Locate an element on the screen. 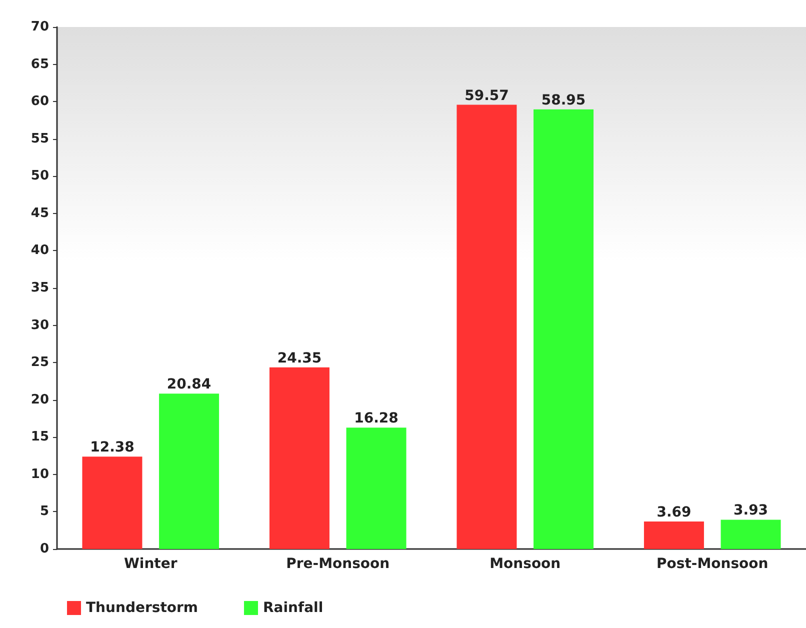  y-tick-label: 35 is located at coordinates (39, 288).